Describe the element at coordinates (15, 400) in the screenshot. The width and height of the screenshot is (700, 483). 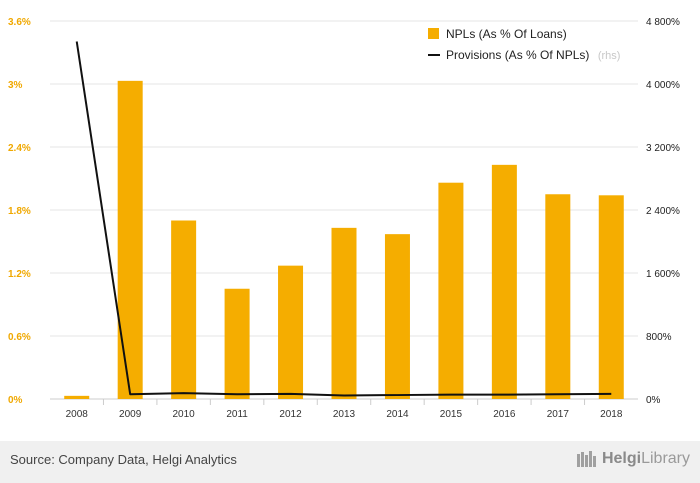
I see `y-left-tick-label: 0%` at that location.